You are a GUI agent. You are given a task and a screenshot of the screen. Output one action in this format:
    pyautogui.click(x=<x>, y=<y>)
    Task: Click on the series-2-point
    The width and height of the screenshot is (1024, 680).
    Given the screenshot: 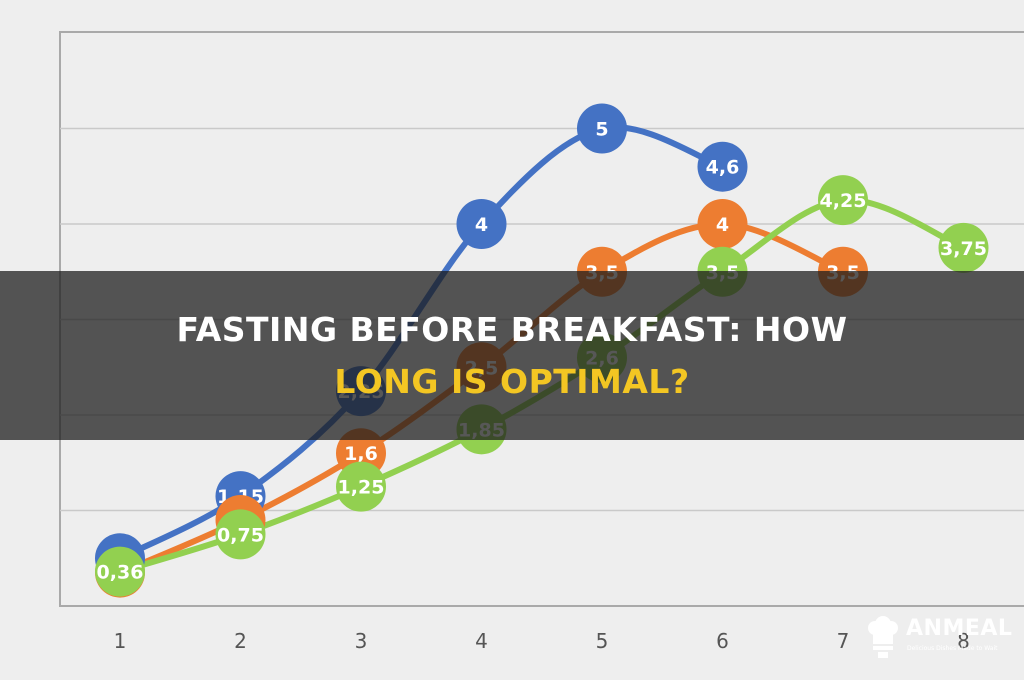 What is the action you would take?
    pyautogui.click(x=722, y=224)
    